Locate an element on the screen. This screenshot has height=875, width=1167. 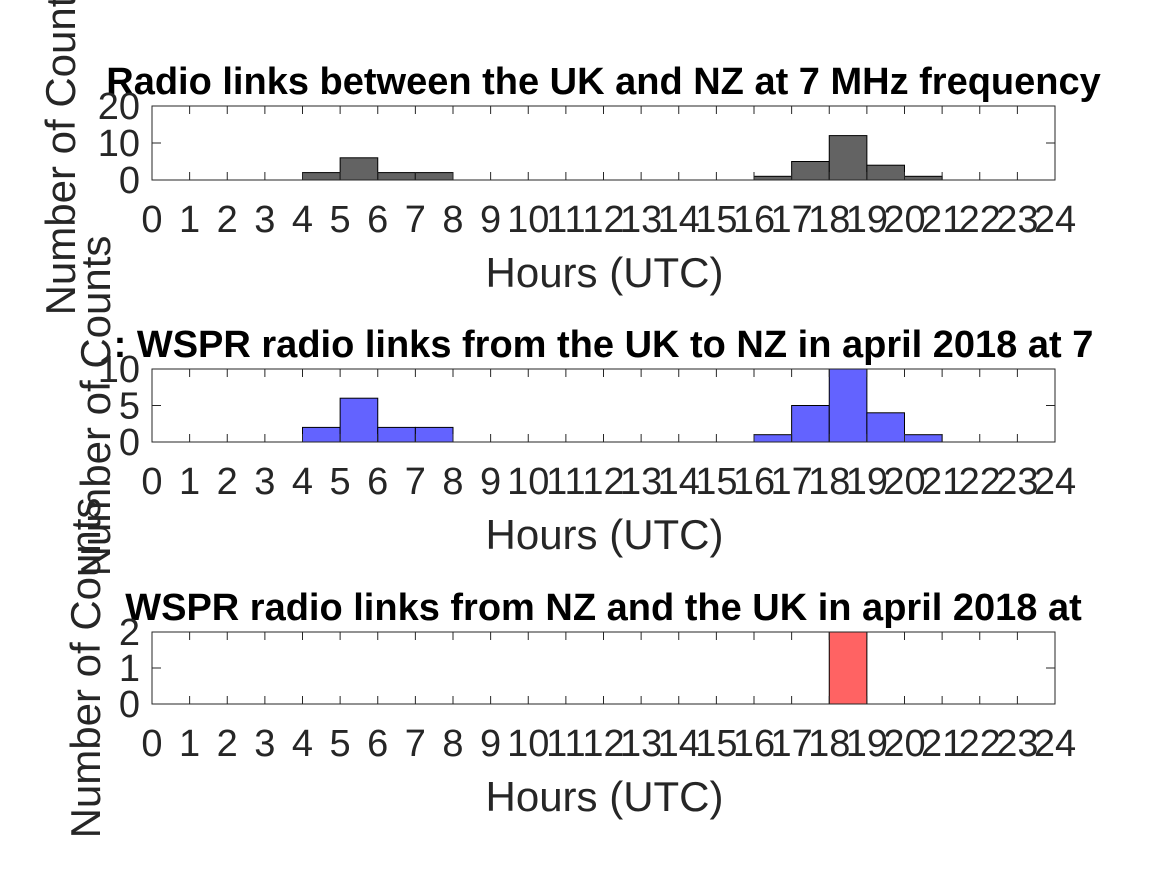
y-tick-label: 2 is located at coordinates (129, 633).